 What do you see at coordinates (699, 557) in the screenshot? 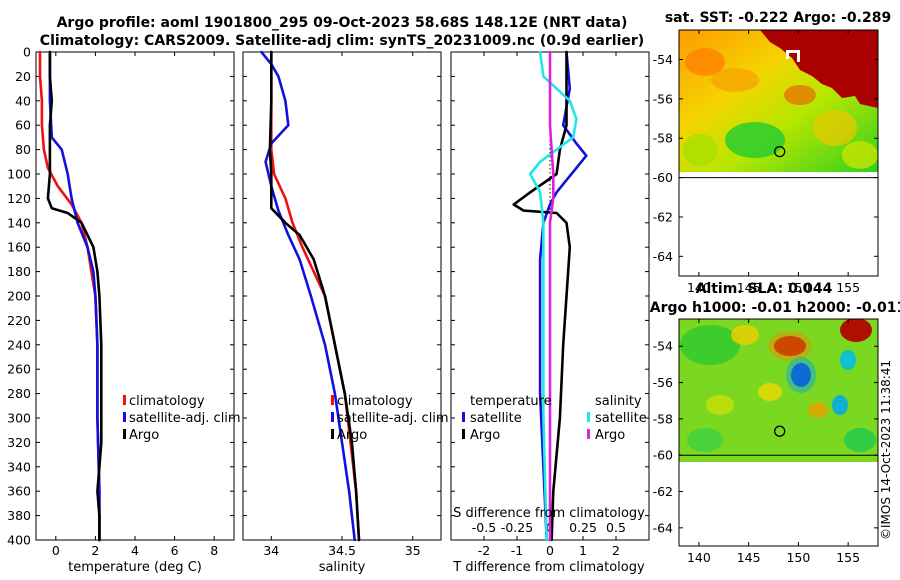
I see `lon-tick-label: 140` at bounding box center [699, 557].